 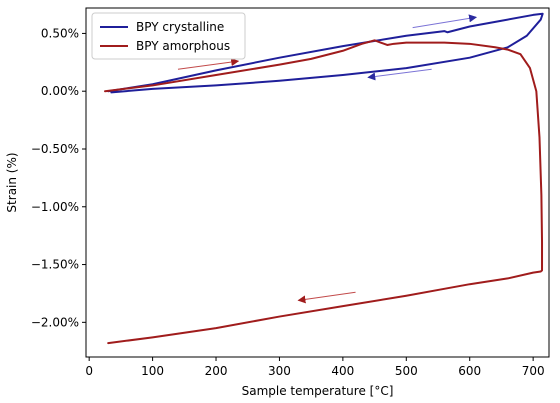 I want to click on x-axis-label: Sample temperature [°C], so click(x=318, y=391).